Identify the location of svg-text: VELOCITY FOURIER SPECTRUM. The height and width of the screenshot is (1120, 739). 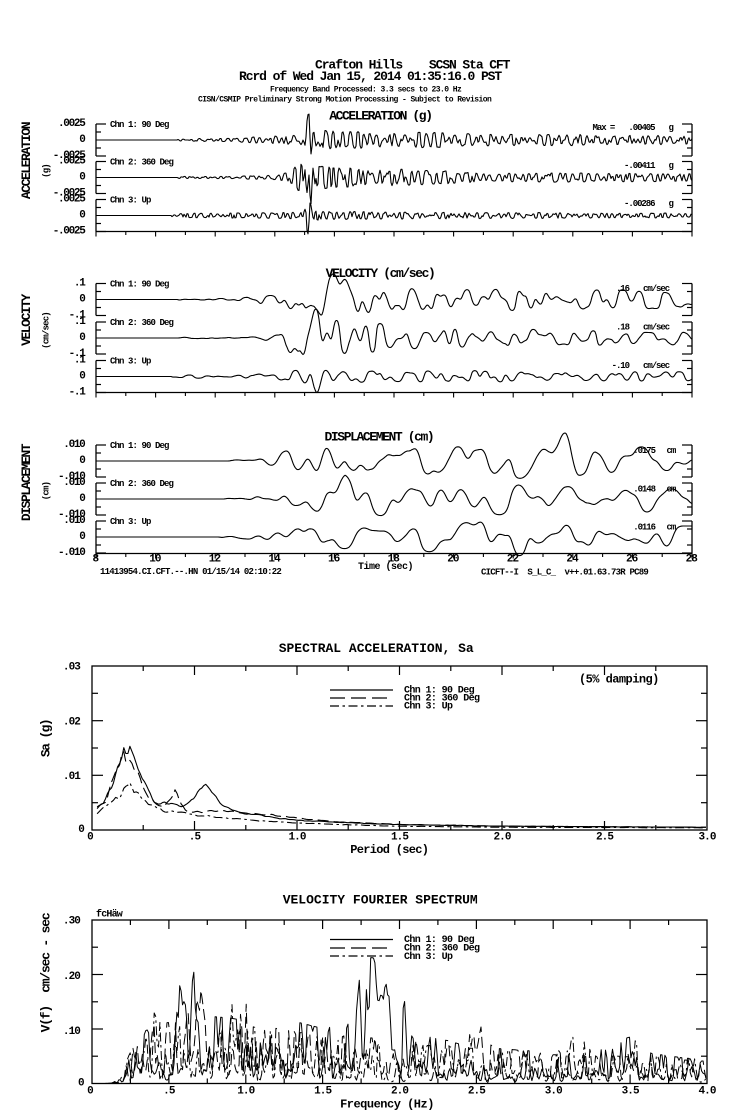
(380, 900).